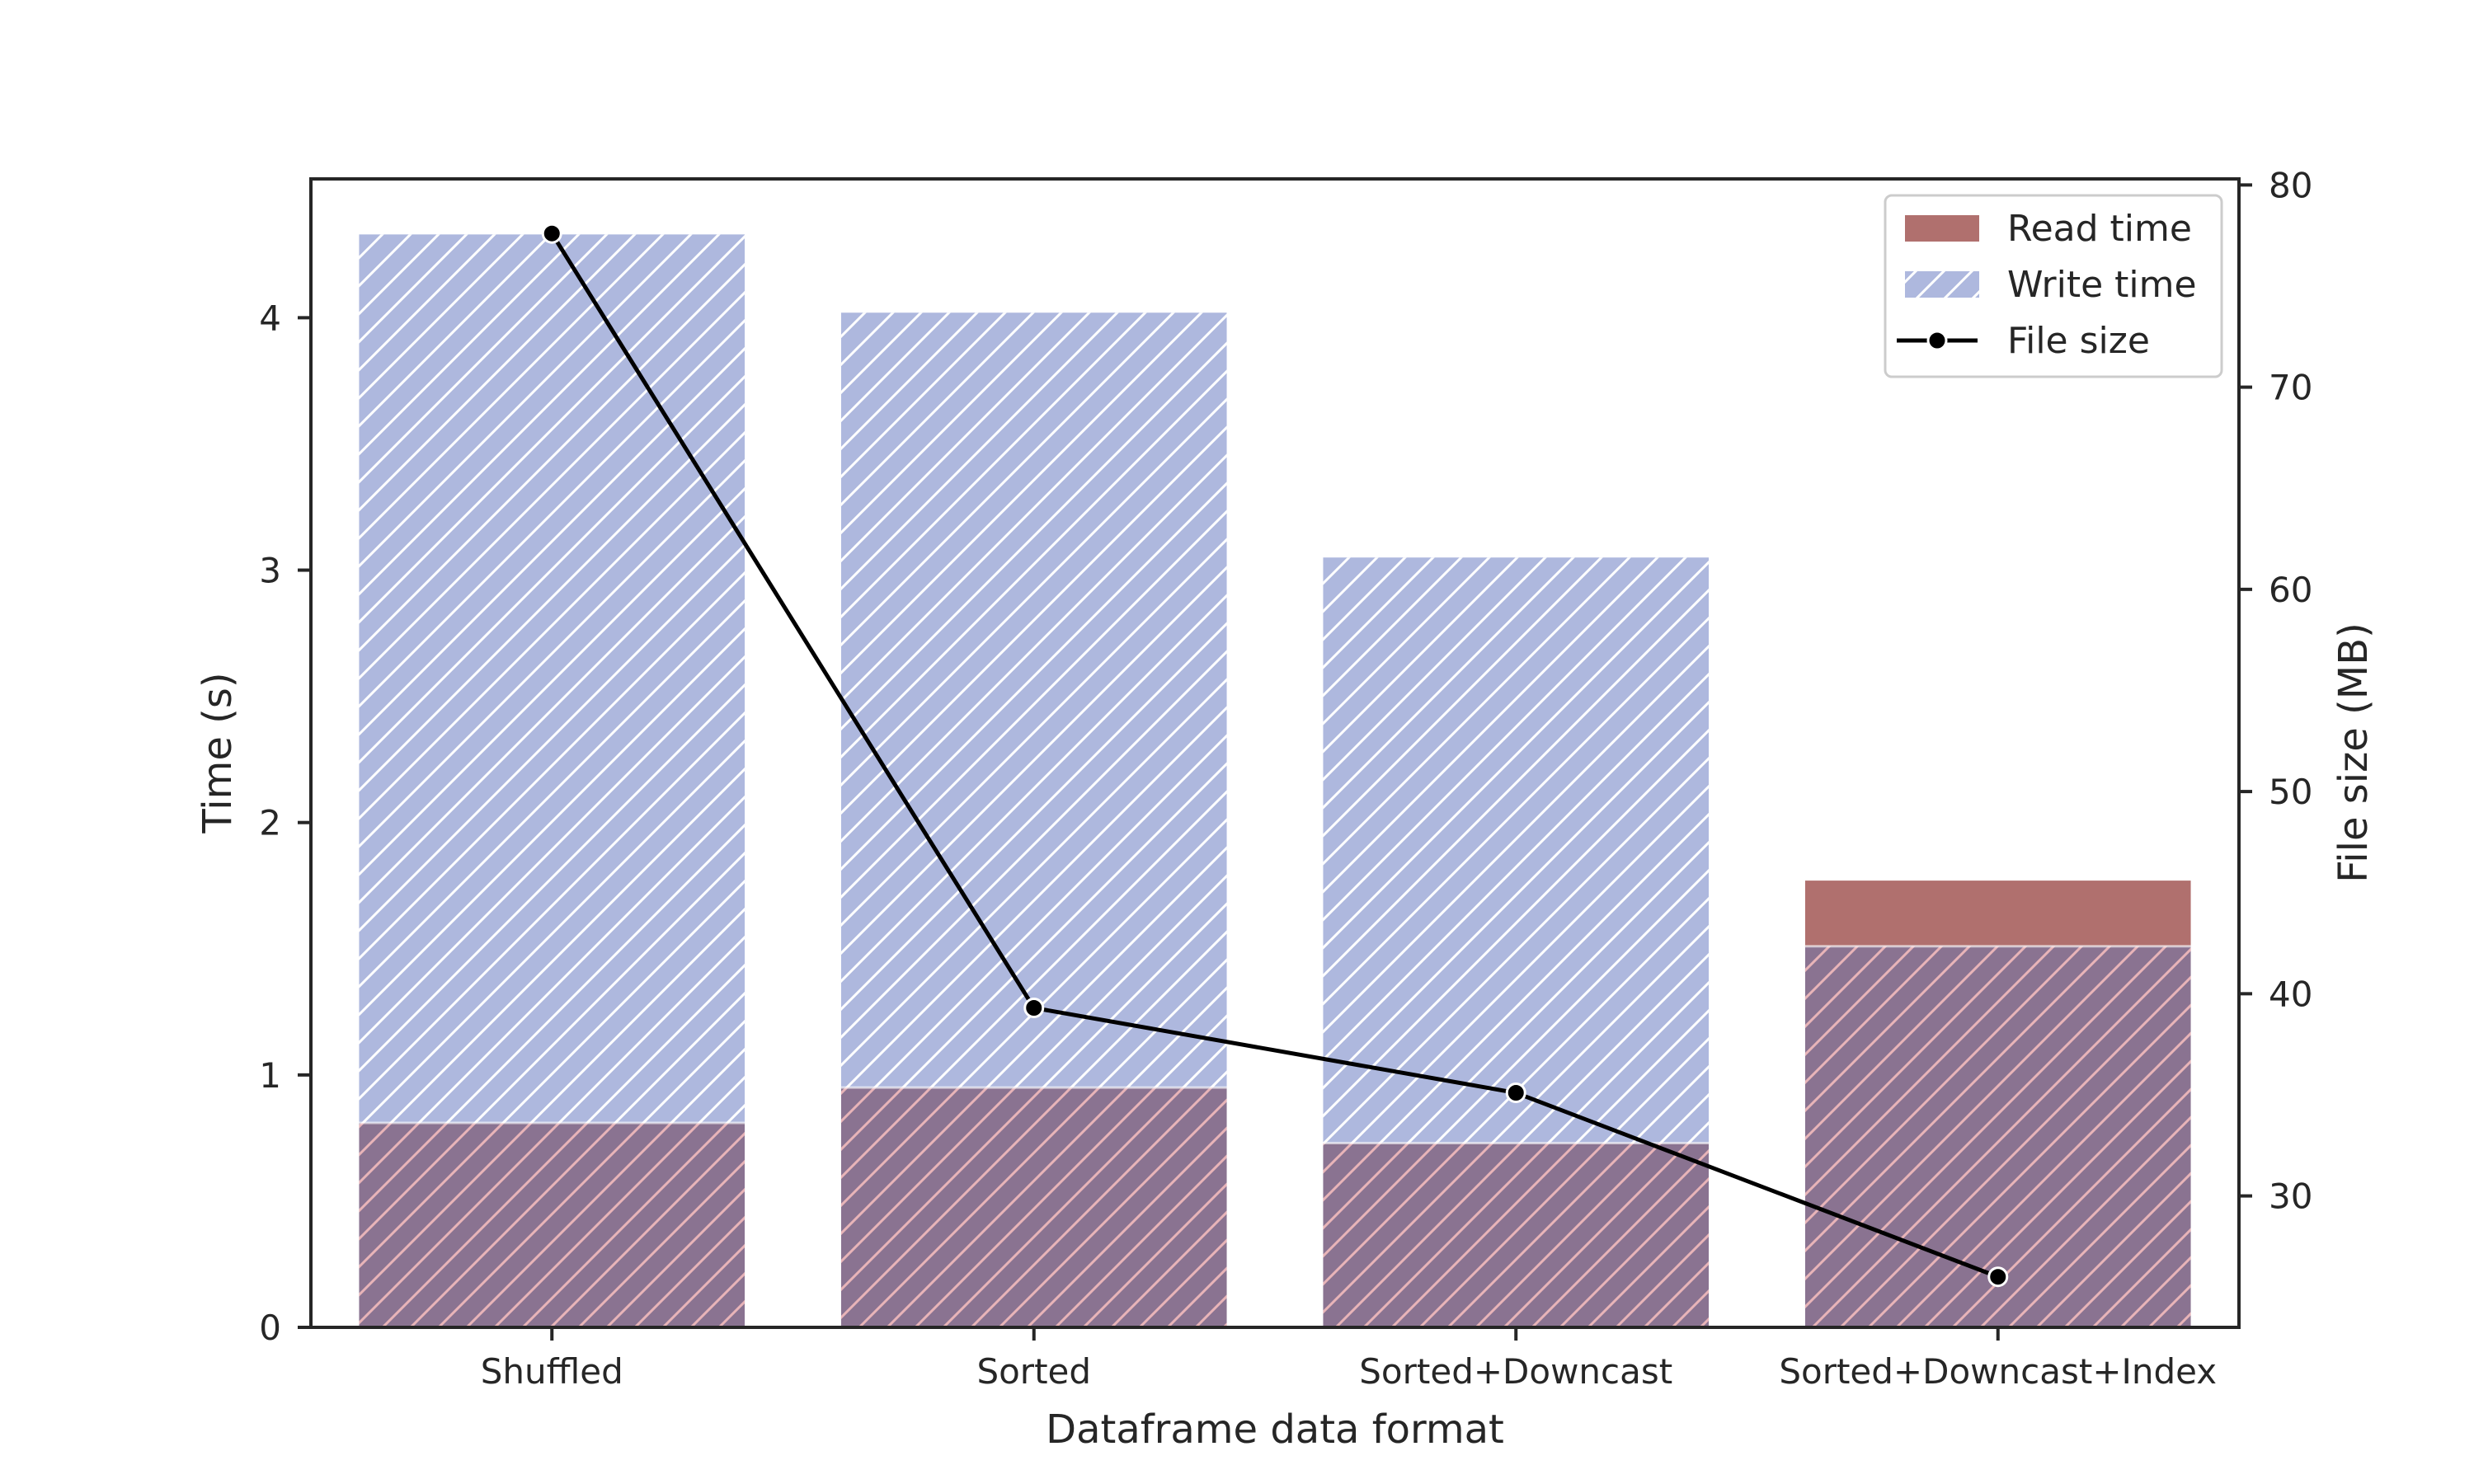  Describe the element at coordinates (1515, 1093) in the screenshot. I see `file-size-point-sorted-downcast` at that location.